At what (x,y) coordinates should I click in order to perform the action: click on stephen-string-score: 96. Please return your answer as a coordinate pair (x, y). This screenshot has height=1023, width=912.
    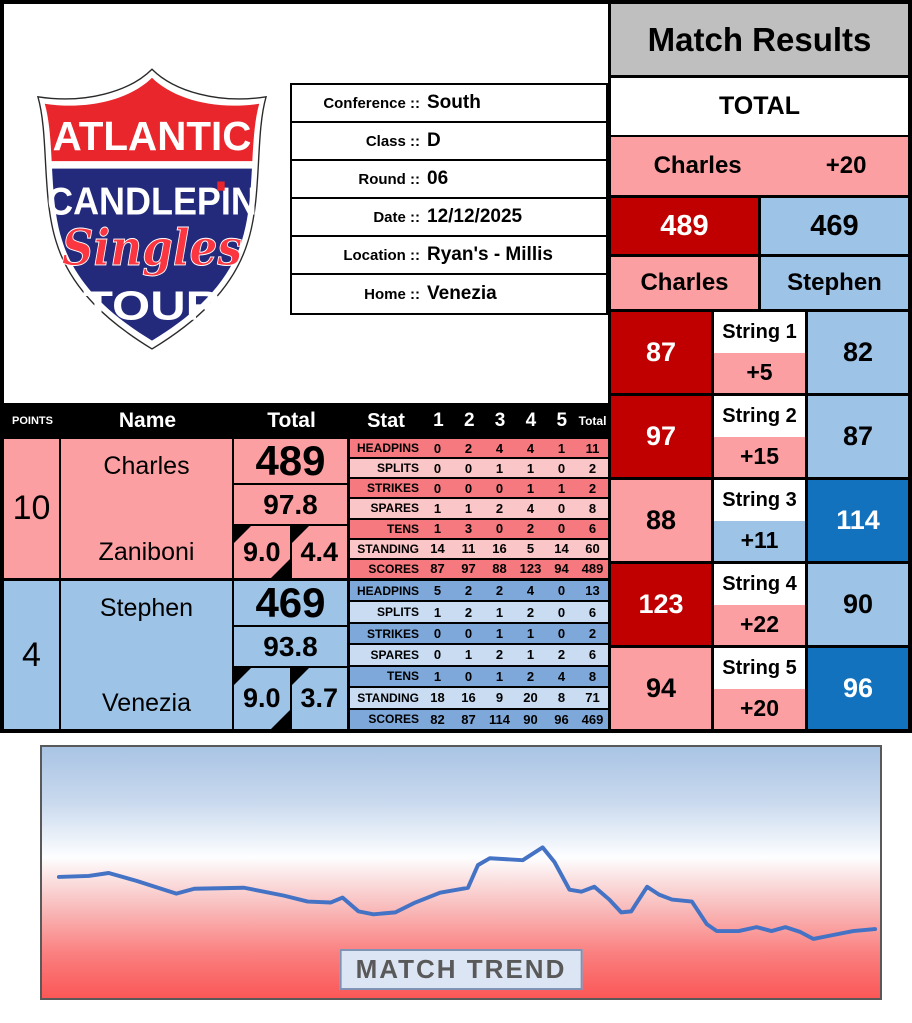
    Looking at the image, I should click on (858, 688).